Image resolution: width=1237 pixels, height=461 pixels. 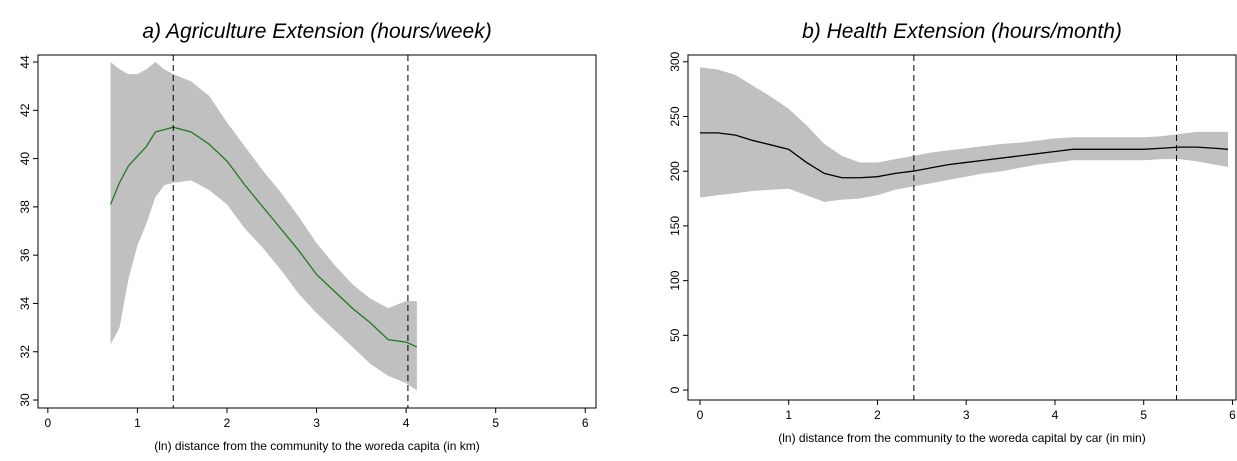 I want to click on chart-title: a) Agriculture Extension (hours/week), so click(x=316, y=31).